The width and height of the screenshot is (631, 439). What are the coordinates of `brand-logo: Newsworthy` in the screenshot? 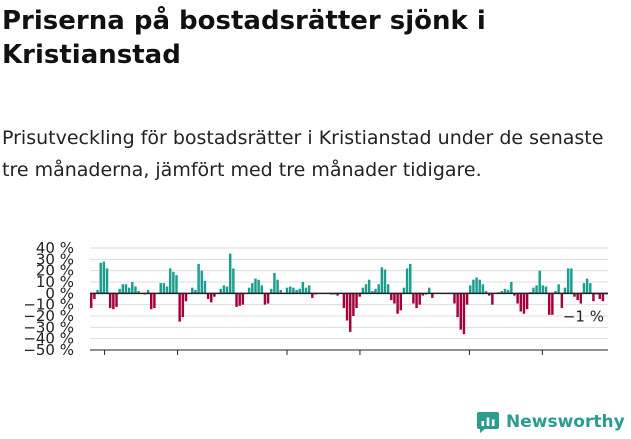 It's located at (550, 422).